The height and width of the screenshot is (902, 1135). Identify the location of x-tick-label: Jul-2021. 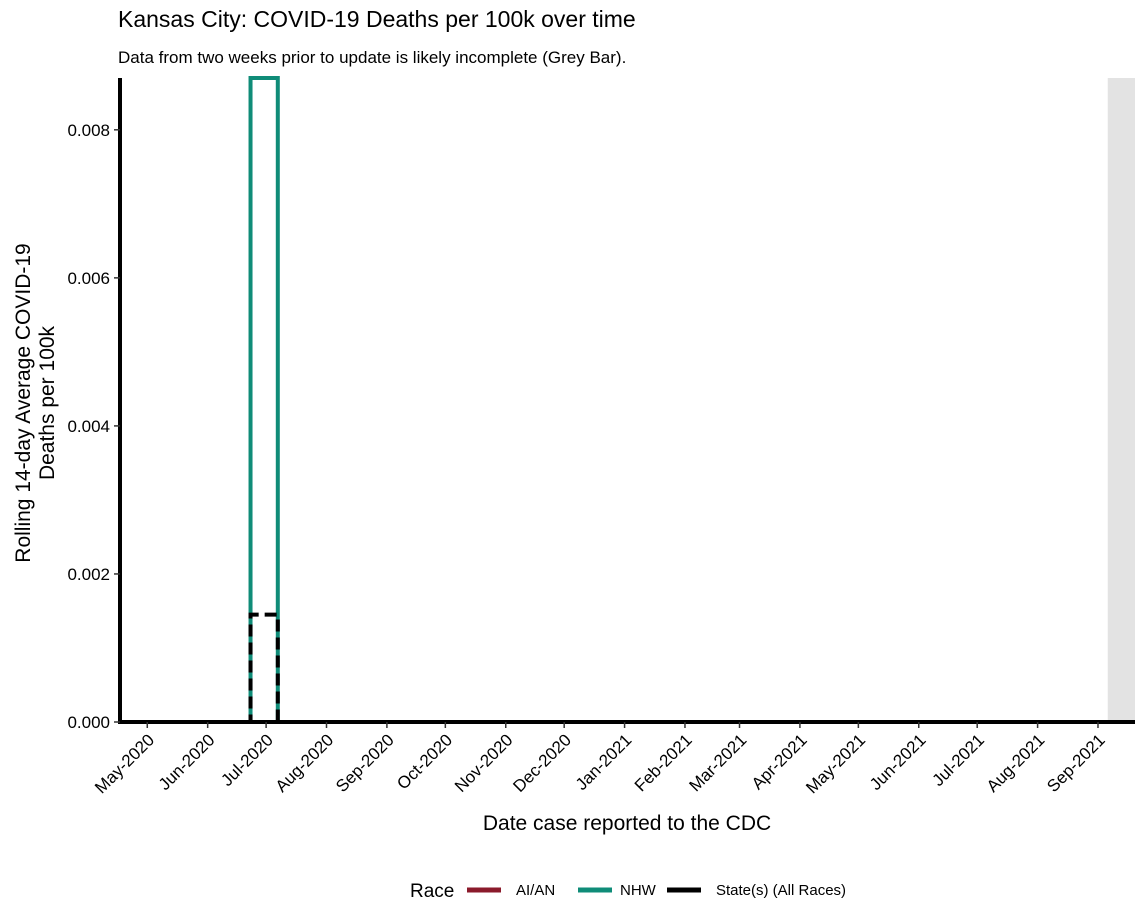
(958, 760).